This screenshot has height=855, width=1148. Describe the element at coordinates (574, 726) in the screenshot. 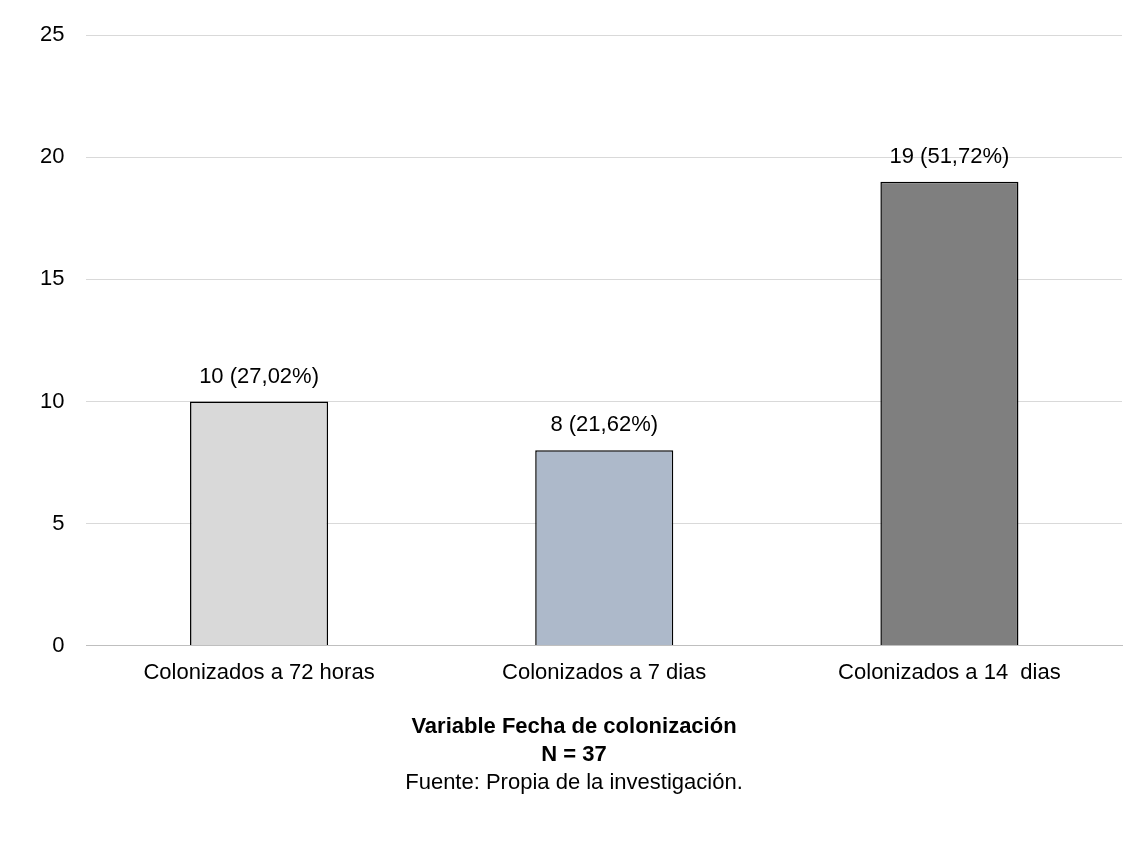

I see `x-axis-title: Variable Fecha de colonización` at that location.